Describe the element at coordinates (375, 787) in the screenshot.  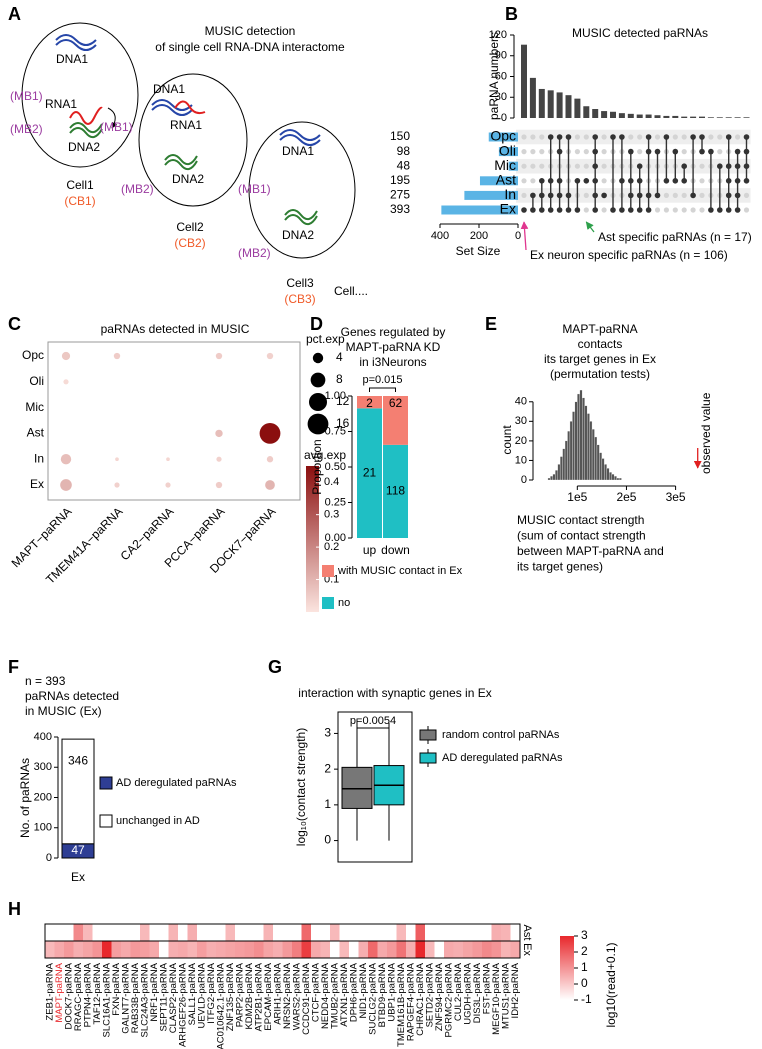
I see `plot-border` at that location.